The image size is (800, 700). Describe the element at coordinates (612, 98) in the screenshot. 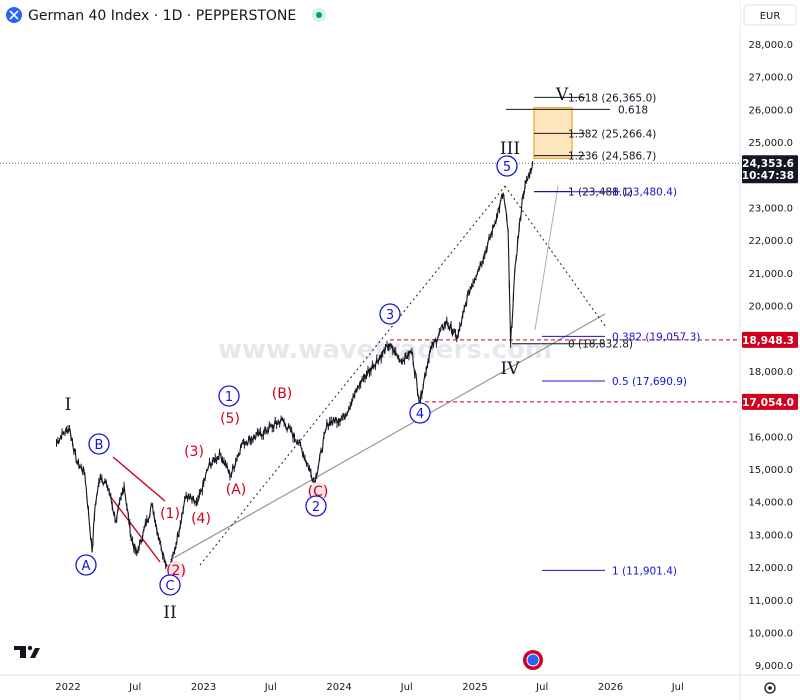

I see `fib-level-label: 1.618 (26,365.0)` at that location.